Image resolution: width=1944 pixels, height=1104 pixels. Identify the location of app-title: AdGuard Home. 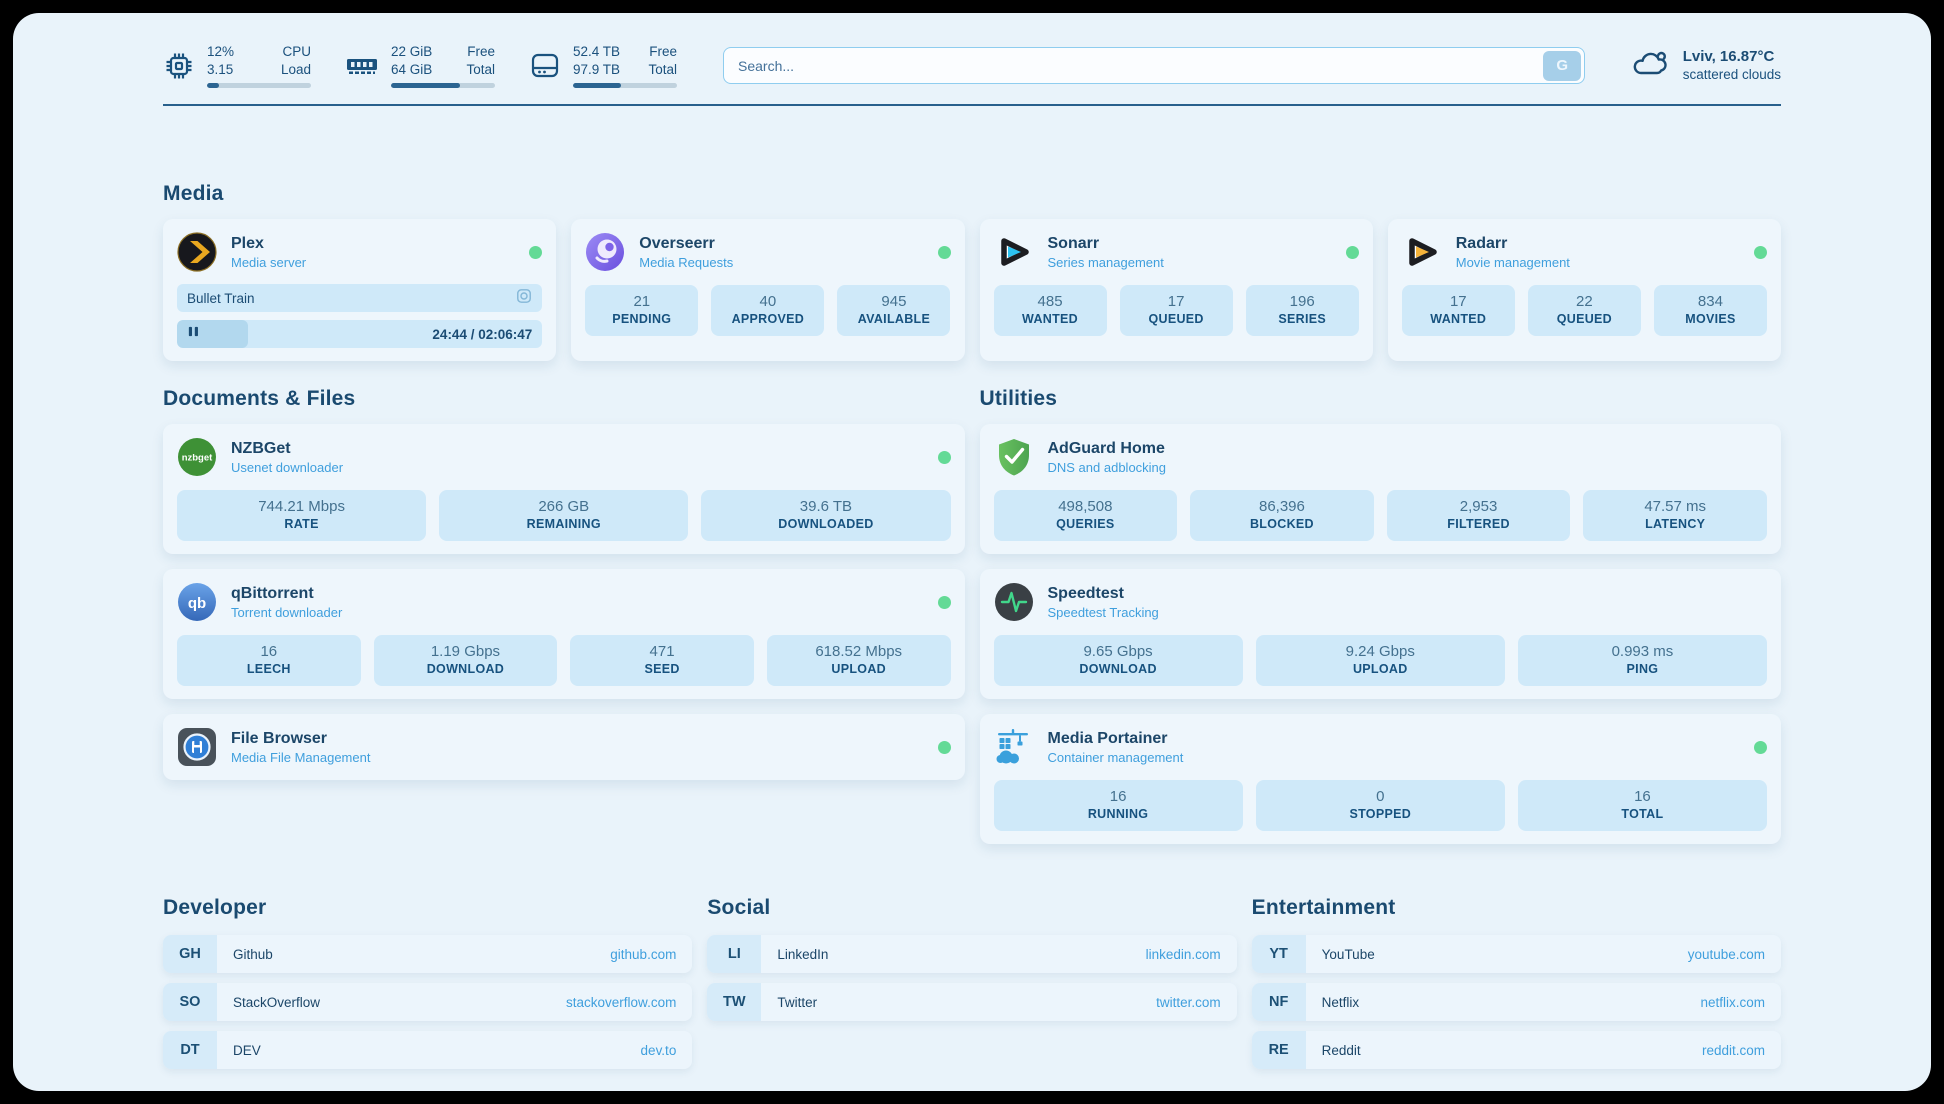
(1106, 448).